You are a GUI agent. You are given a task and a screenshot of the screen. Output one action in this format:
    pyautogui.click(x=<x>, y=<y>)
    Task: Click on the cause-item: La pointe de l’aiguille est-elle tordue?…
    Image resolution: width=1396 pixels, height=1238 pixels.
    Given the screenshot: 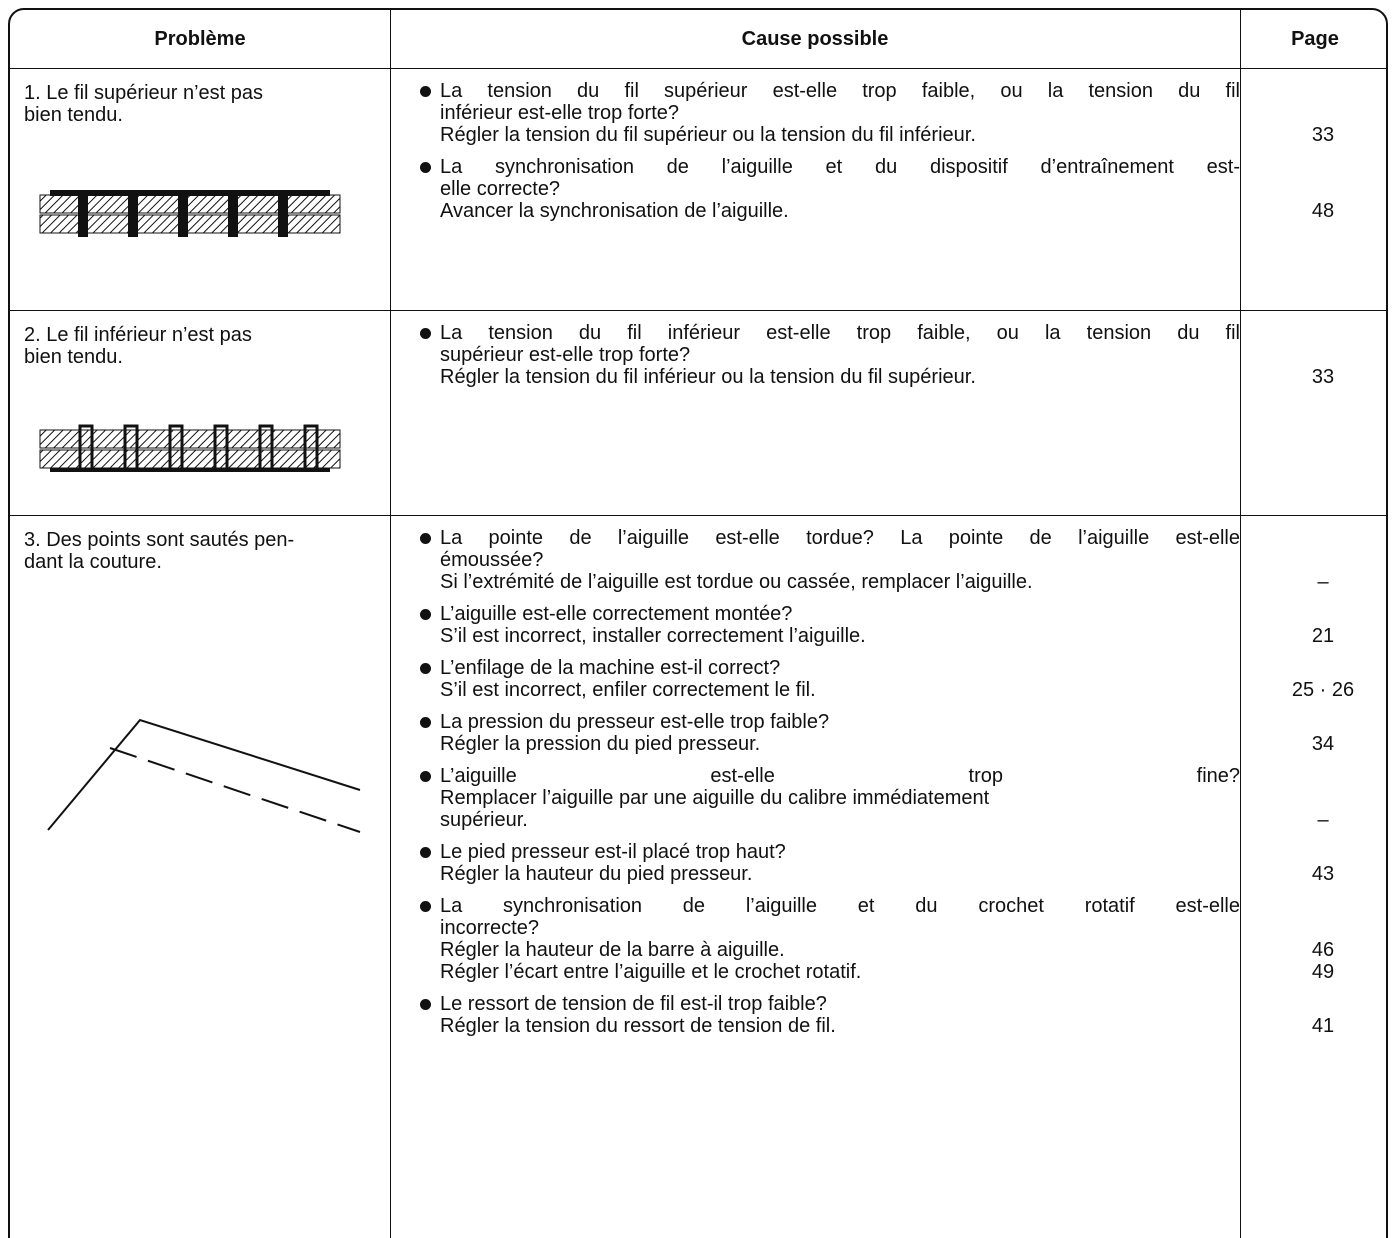 What is the action you would take?
    pyautogui.click(x=874, y=560)
    